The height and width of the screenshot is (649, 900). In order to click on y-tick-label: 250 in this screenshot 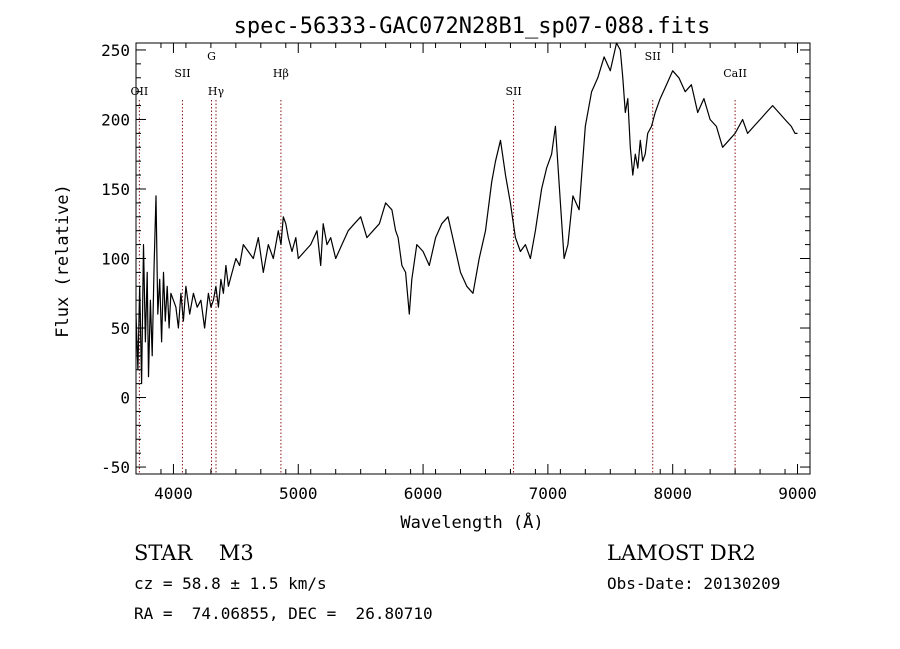, I will do `click(115, 50)`.